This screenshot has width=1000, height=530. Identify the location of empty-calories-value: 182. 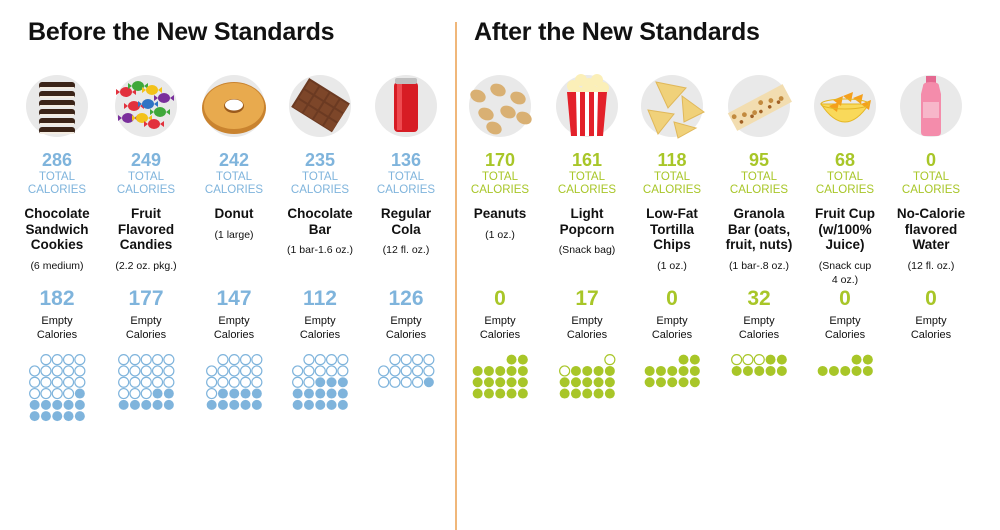
(57, 298).